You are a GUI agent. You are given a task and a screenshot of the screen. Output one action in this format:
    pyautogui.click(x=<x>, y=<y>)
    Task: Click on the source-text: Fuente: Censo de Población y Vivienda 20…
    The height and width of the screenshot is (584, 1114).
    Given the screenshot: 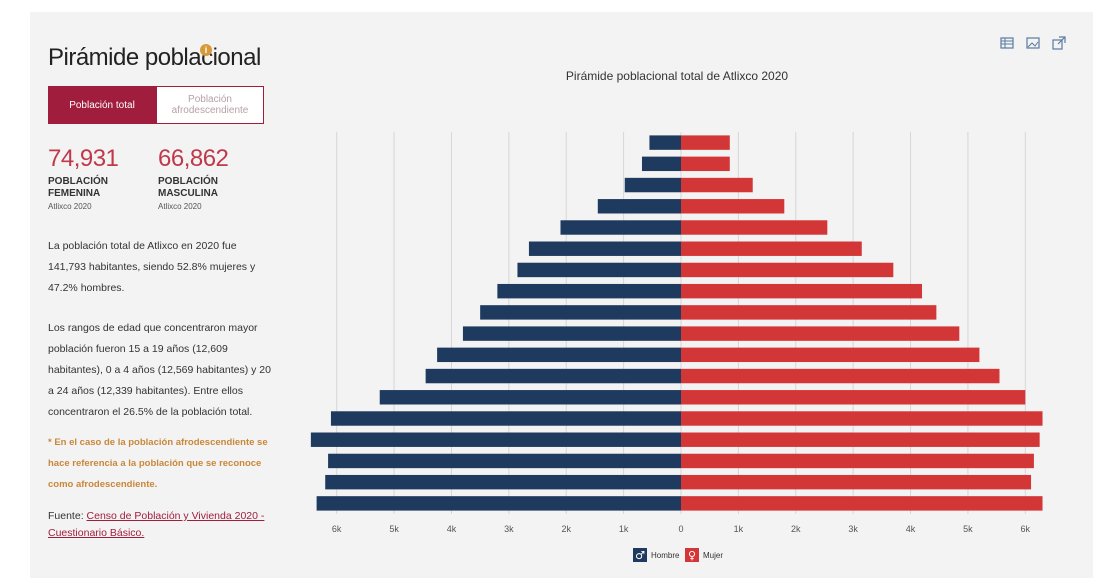 What is the action you would take?
    pyautogui.click(x=160, y=525)
    